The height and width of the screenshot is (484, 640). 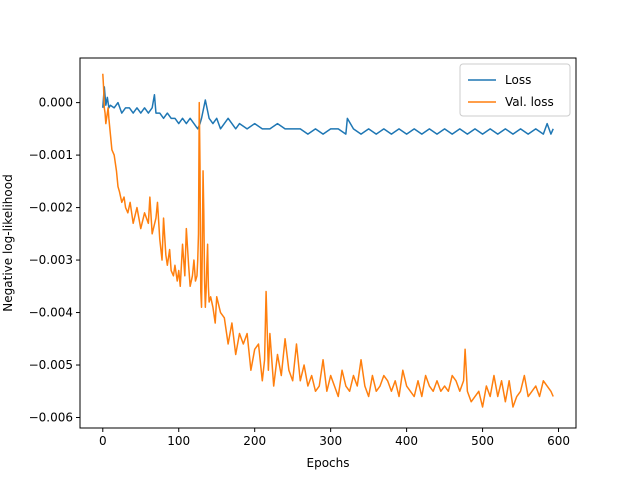 What do you see at coordinates (51, 208) in the screenshot?
I see `y-tick-label: −0.002` at bounding box center [51, 208].